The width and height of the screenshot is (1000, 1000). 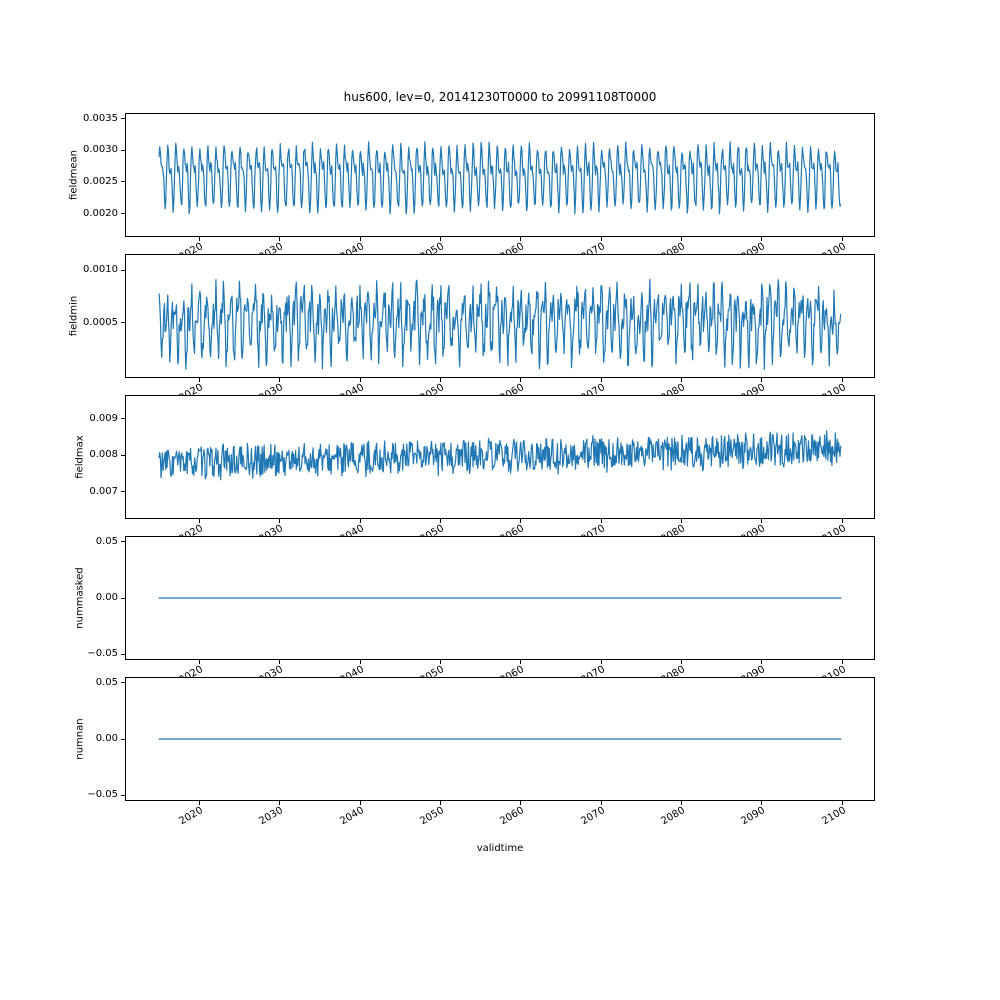 What do you see at coordinates (432, 816) in the screenshot?
I see `x-tick-label: 2050` at bounding box center [432, 816].